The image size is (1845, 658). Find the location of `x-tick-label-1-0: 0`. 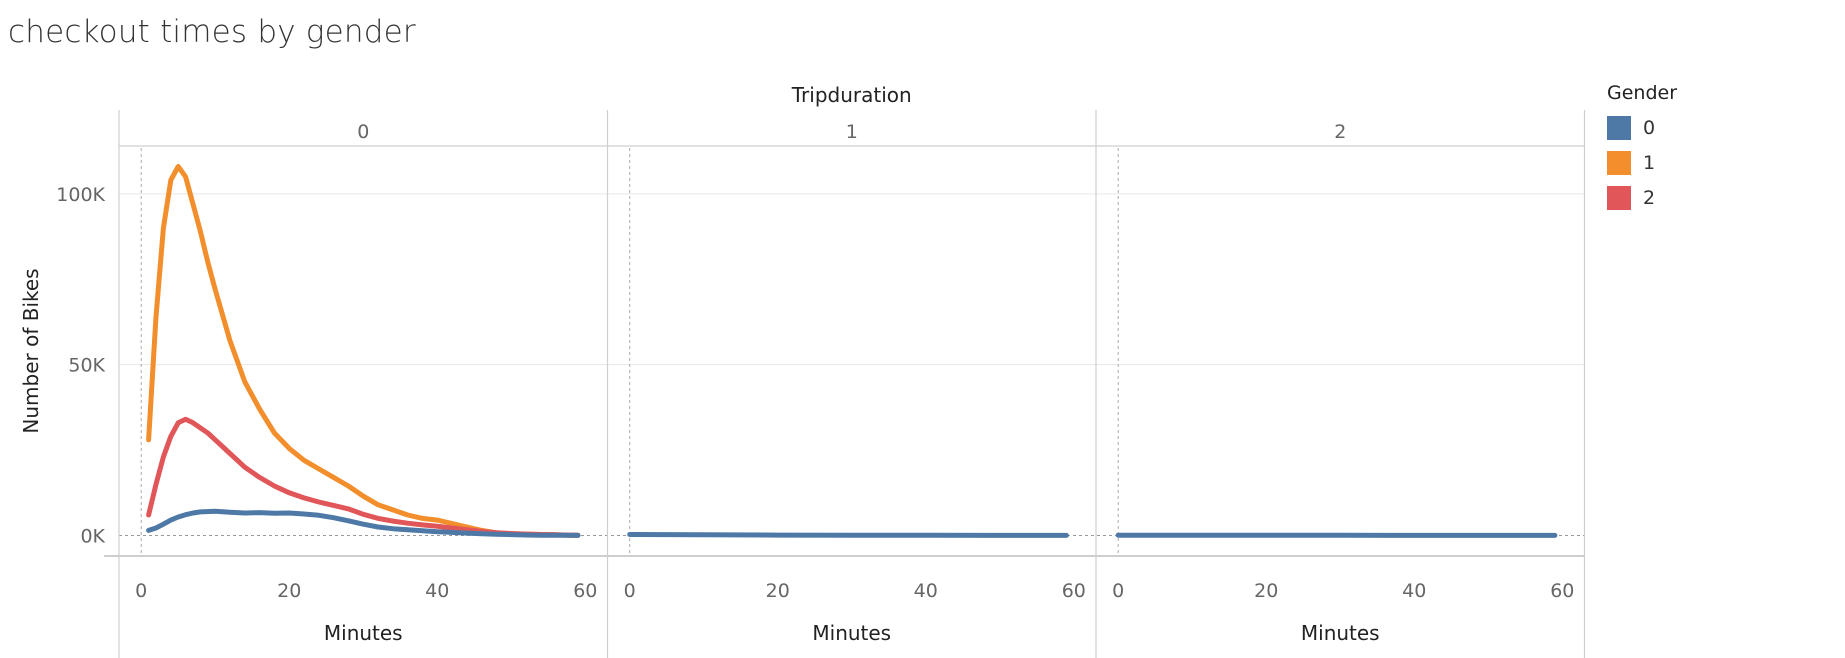

x-tick-label-1-0: 0 is located at coordinates (630, 591).